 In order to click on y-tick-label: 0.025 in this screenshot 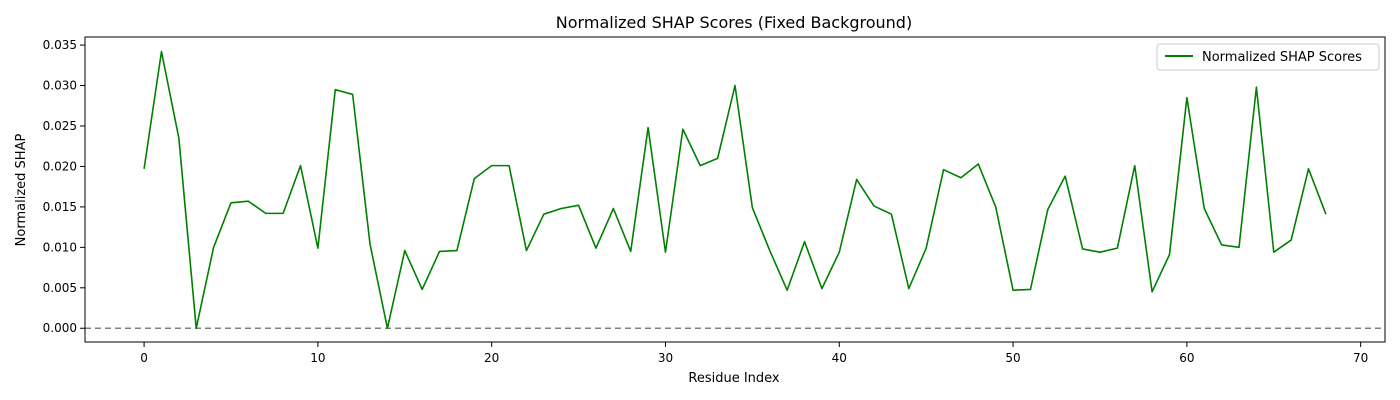, I will do `click(60, 126)`.